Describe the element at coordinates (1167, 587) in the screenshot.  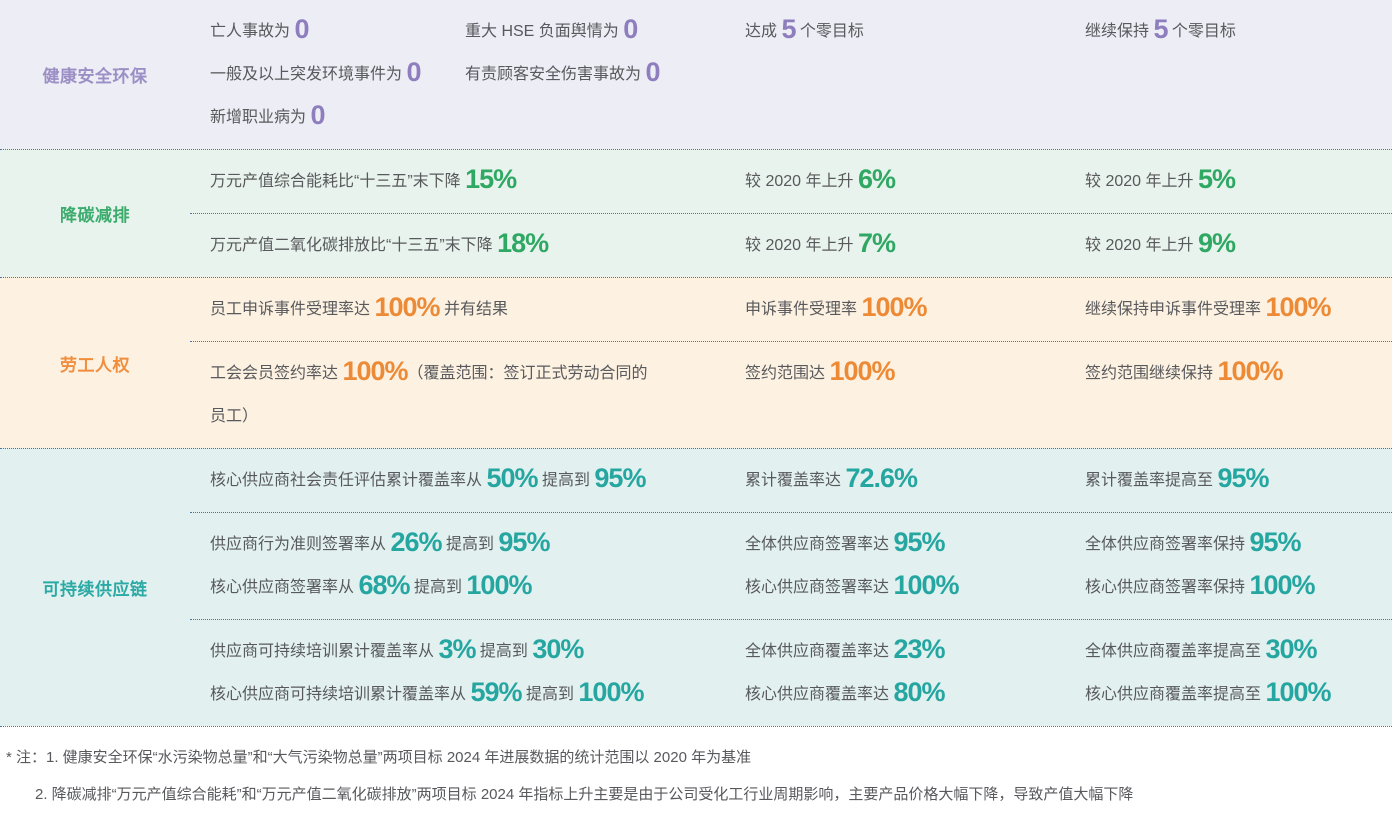
I see `metric-text: 核心供应商签署率保持` at that location.